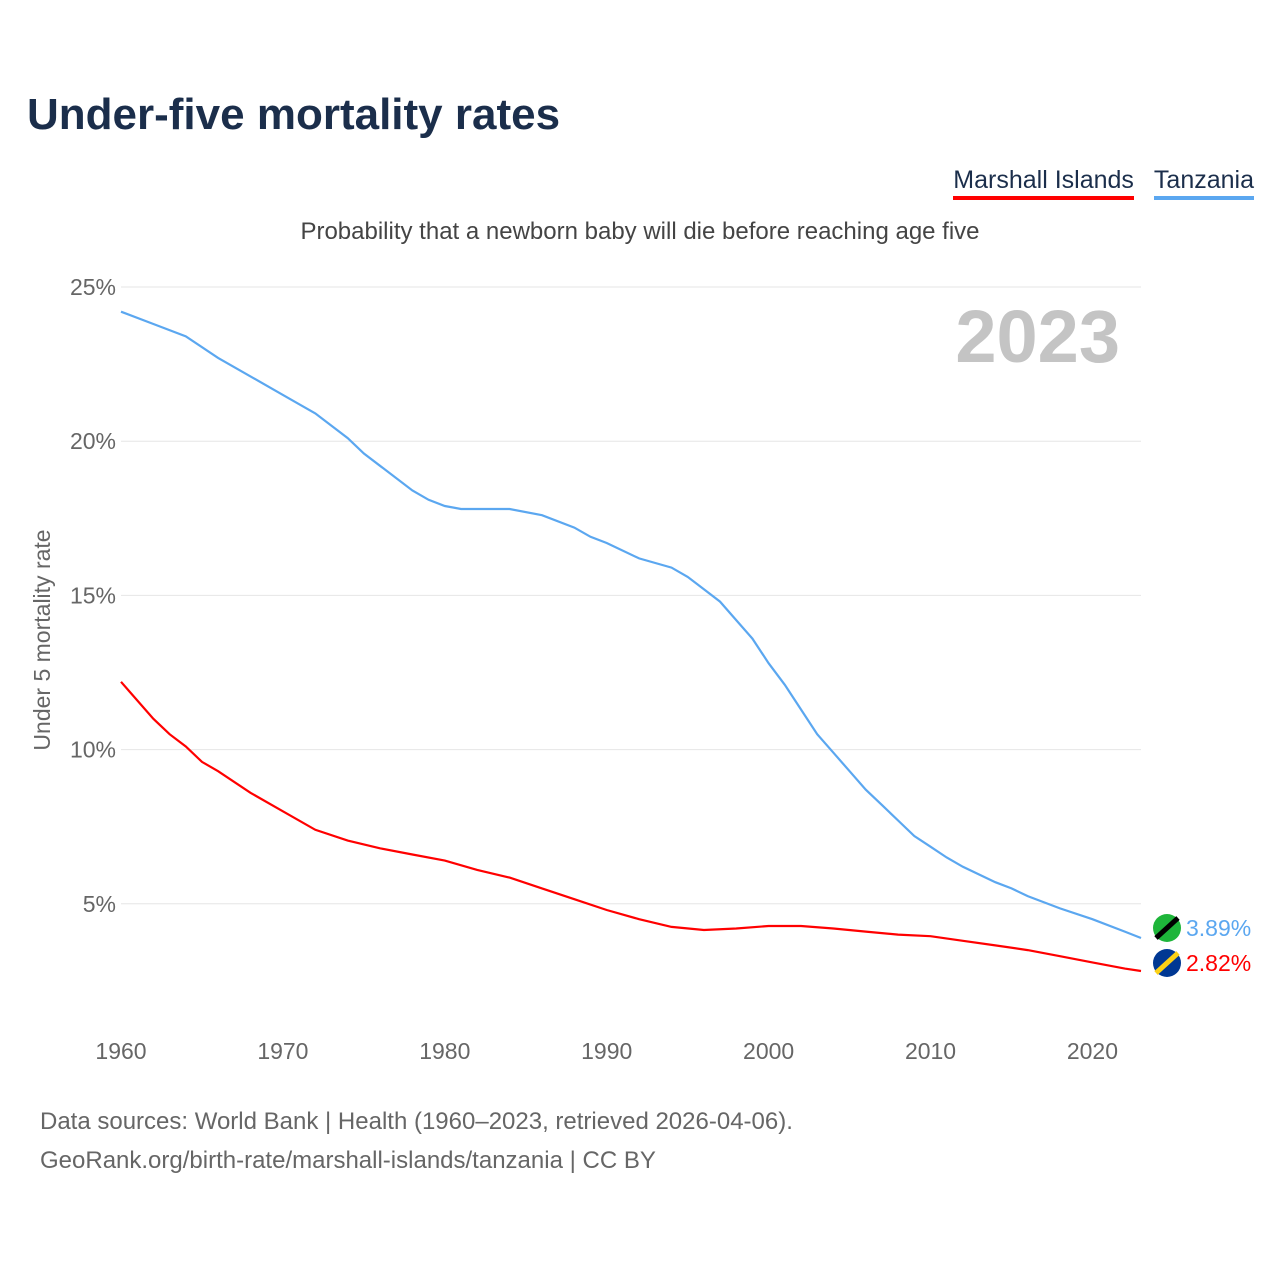  I want to click on x-tick-label: 1980, so click(444, 1051).